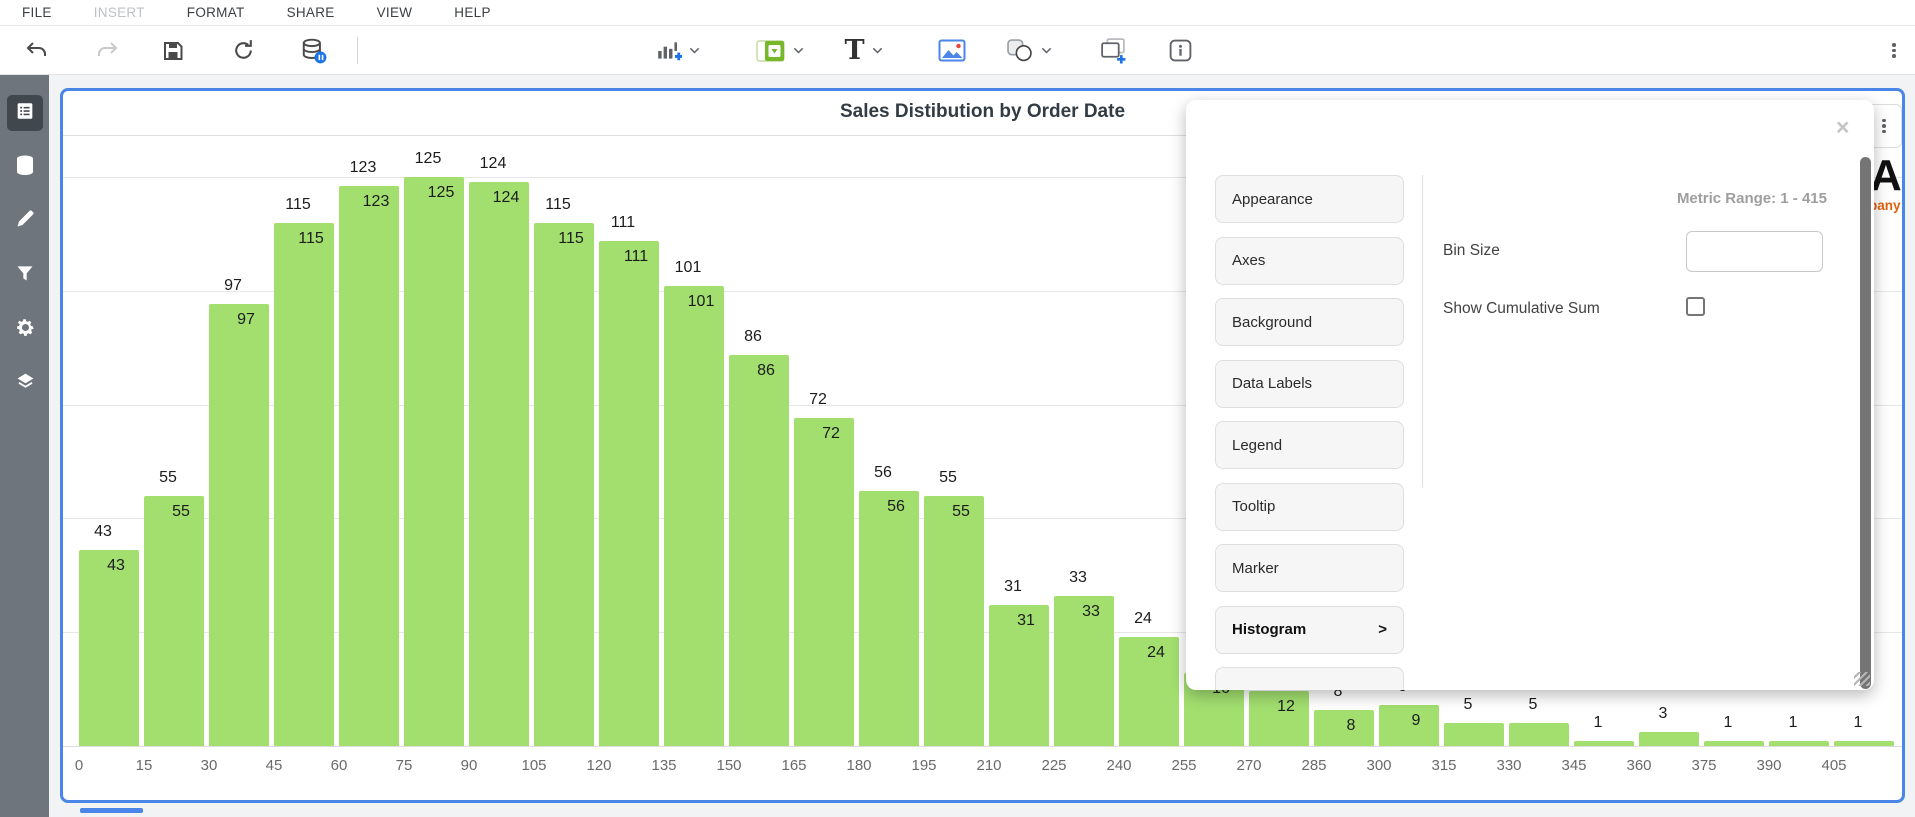 This screenshot has width=1915, height=817. What do you see at coordinates (982, 177) in the screenshot?
I see `gridline` at bounding box center [982, 177].